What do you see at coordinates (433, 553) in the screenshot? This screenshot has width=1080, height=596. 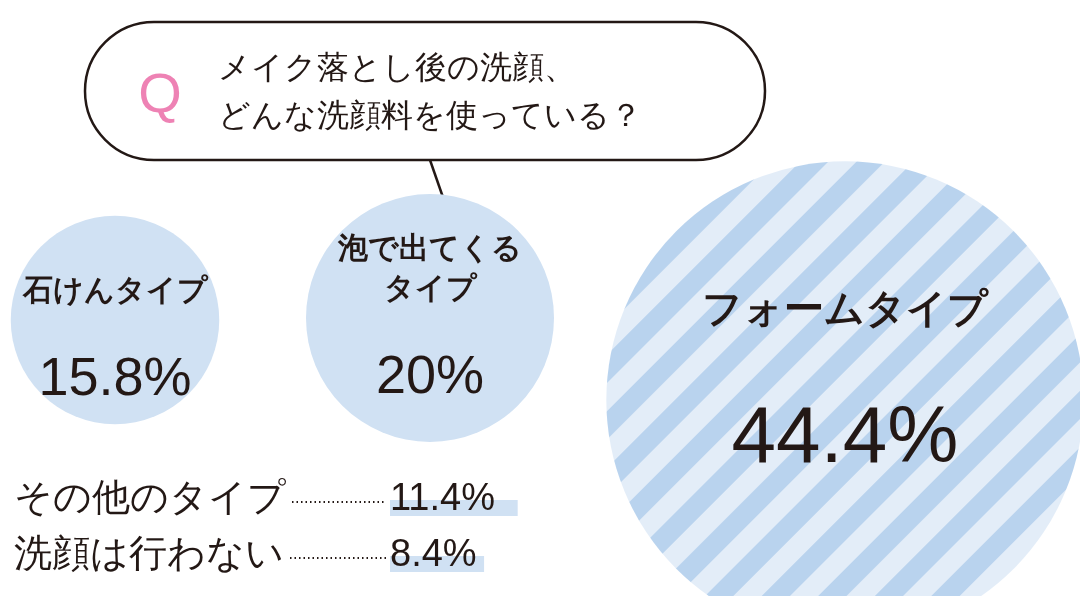 I see `data-label: 8.4%` at bounding box center [433, 553].